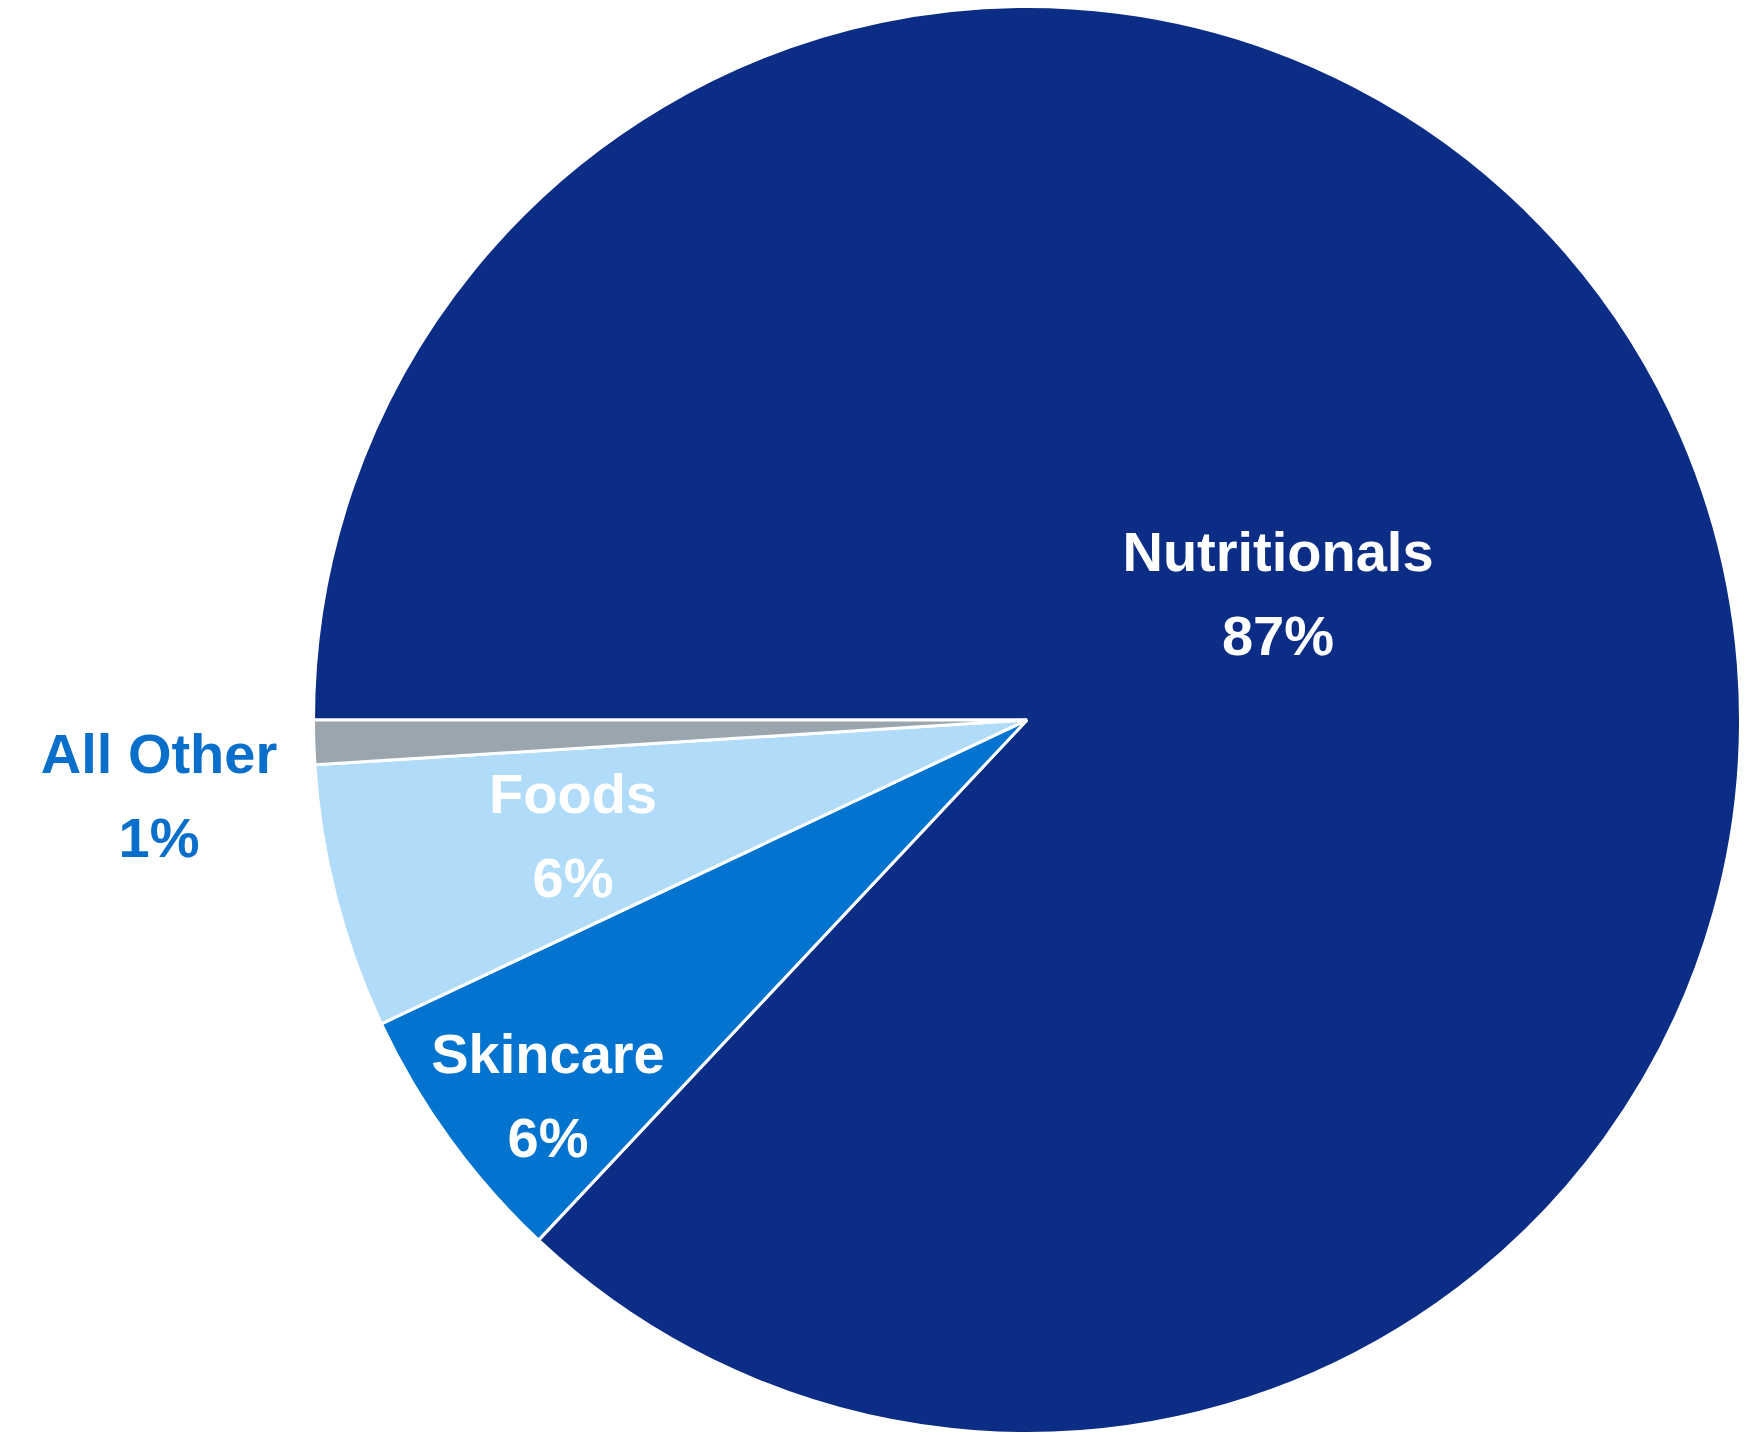 This screenshot has width=1746, height=1435. What do you see at coordinates (159, 754) in the screenshot?
I see `slice-label: All Other` at bounding box center [159, 754].